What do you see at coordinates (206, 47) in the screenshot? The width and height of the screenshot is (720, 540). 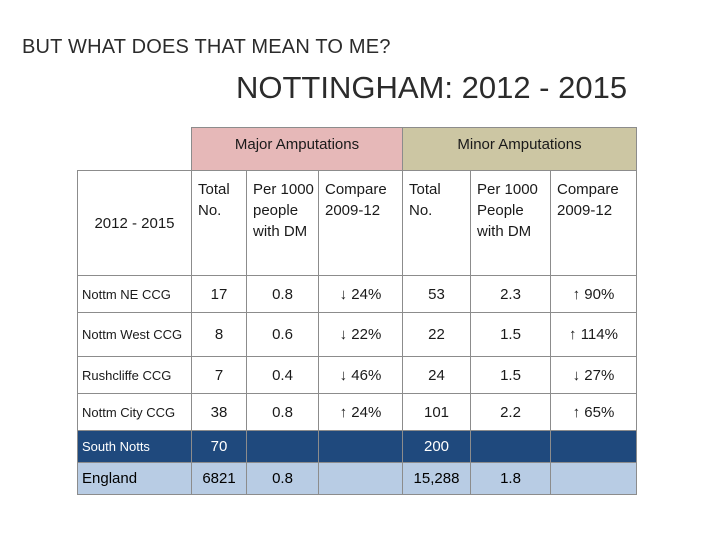 I see `slide-subtitle: BUT WHAT DOES THAT MEAN TO ME?` at bounding box center [206, 47].